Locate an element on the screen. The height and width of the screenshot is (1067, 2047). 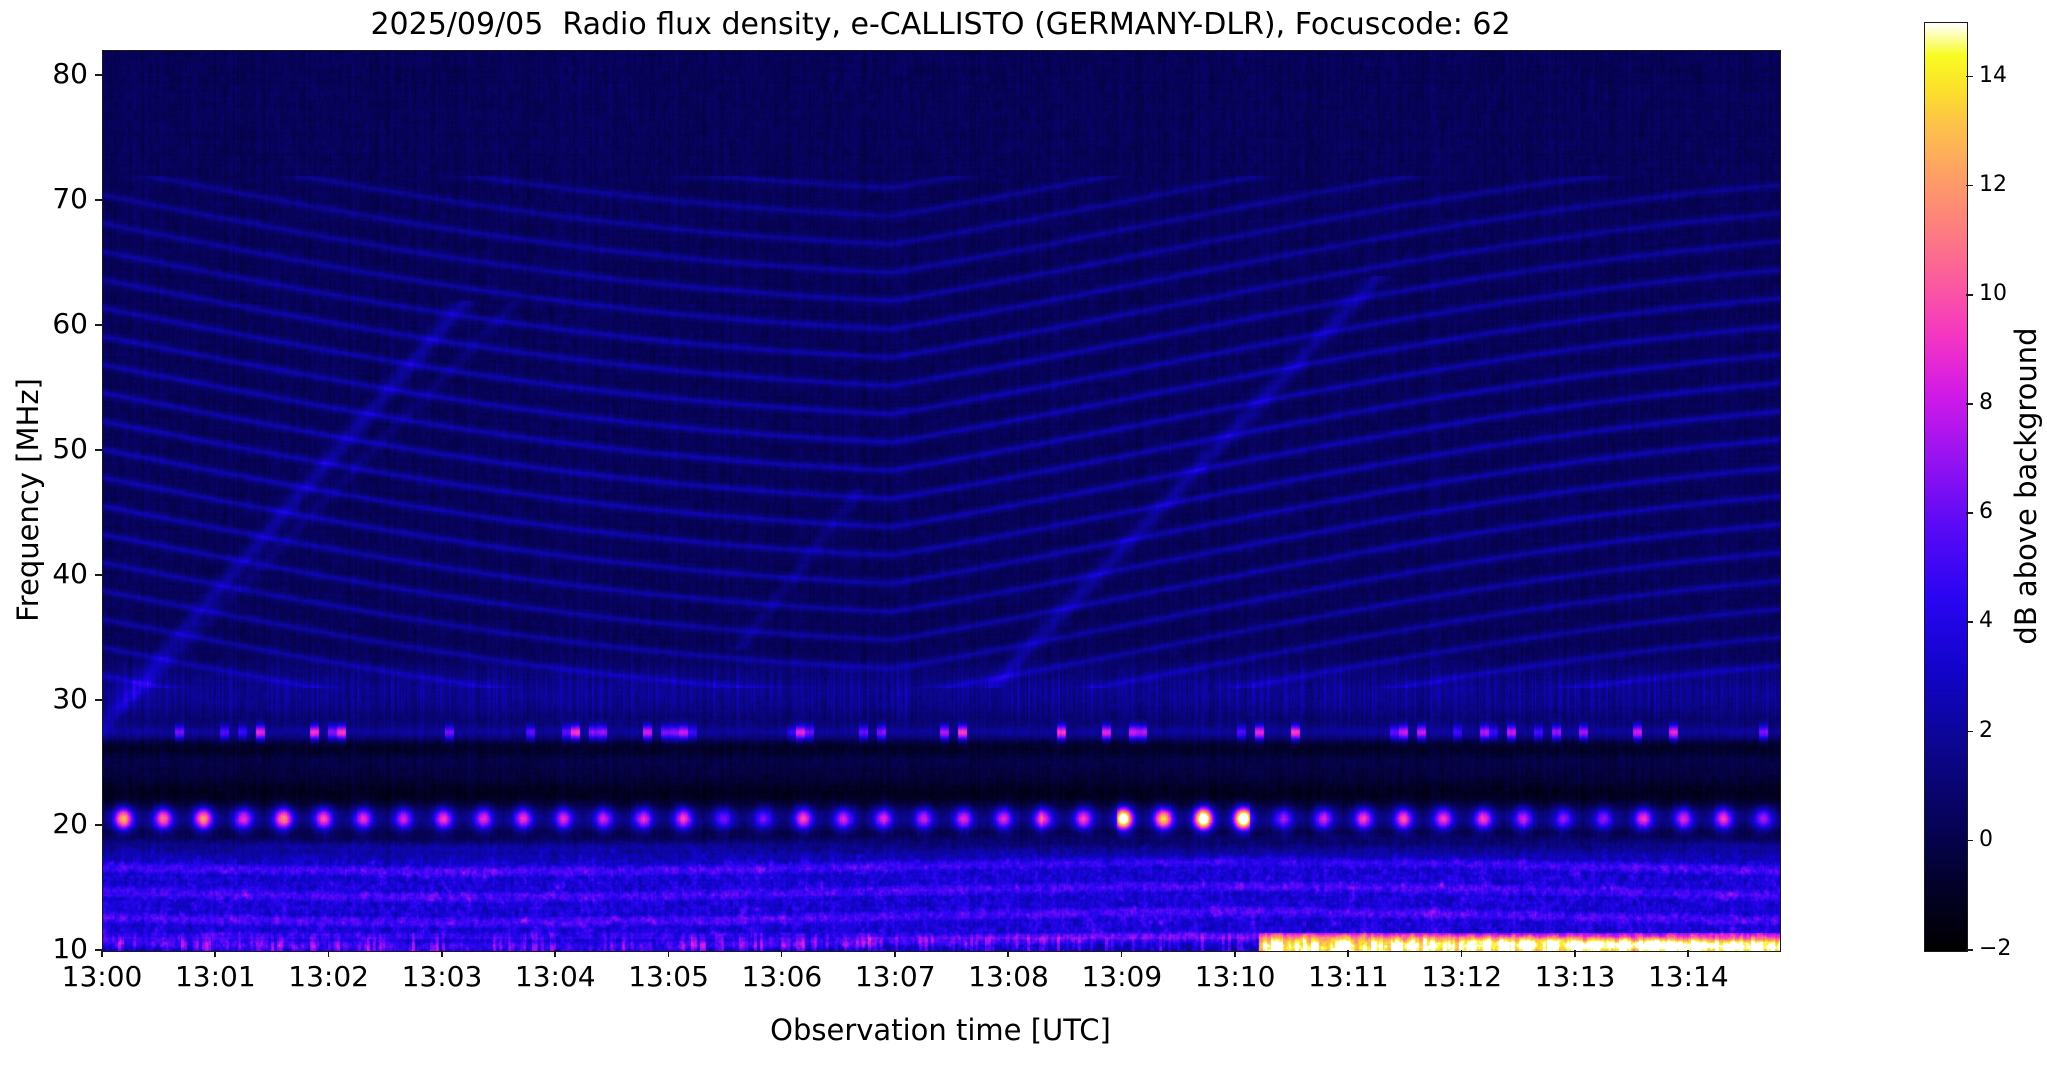
colorbar-tick-label: −2 is located at coordinates (1995, 948).